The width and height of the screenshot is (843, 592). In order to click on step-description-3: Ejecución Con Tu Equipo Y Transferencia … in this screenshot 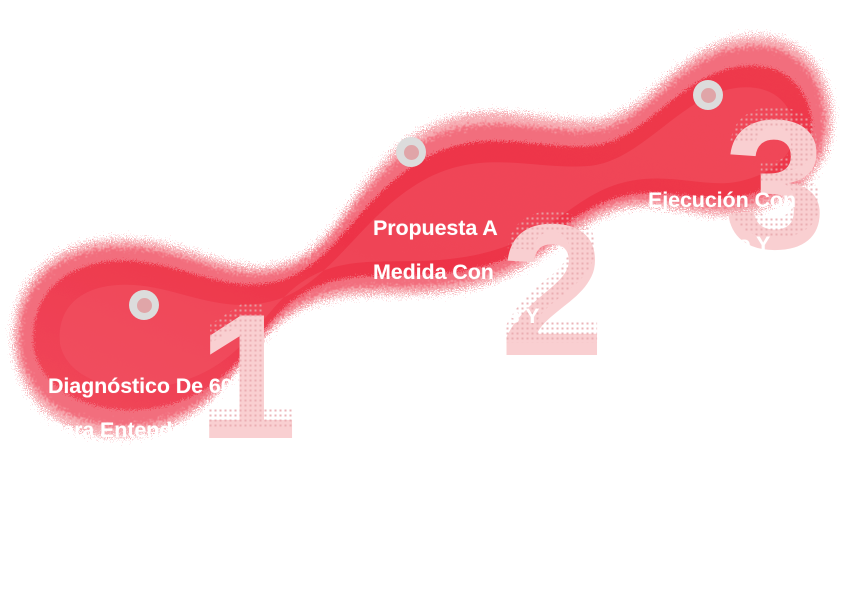, I will do `click(722, 288)`.